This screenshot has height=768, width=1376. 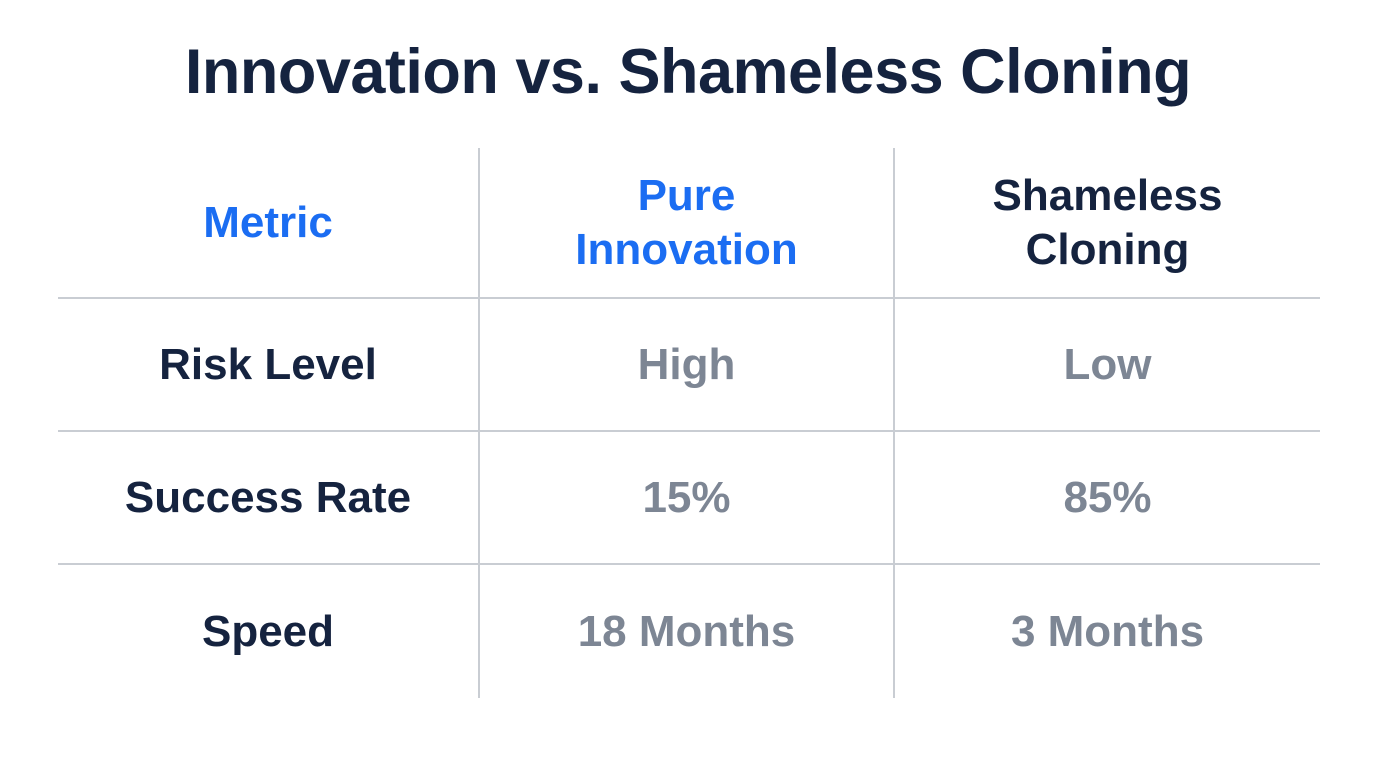 I want to click on metric-label: Speed, so click(x=268, y=631).